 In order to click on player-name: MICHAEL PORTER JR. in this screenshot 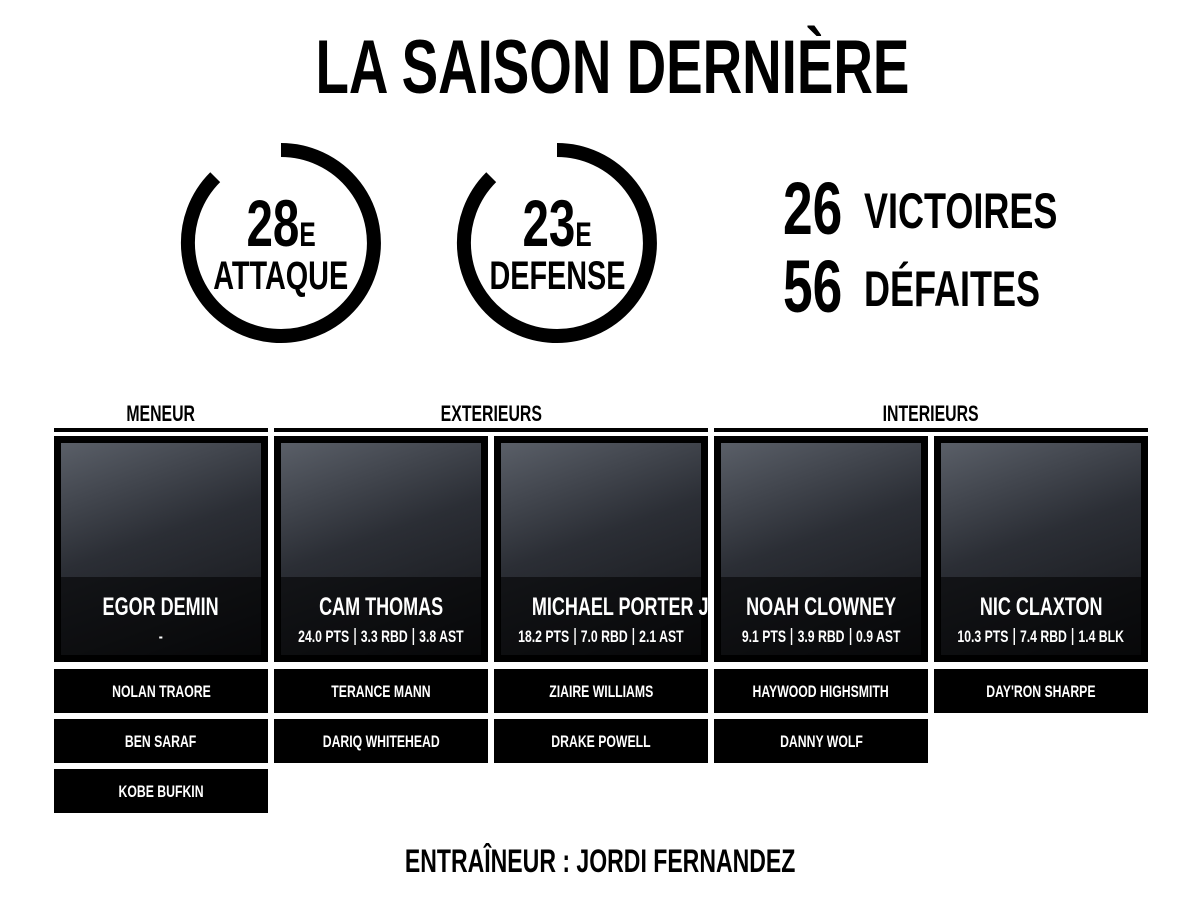, I will do `click(610, 607)`.